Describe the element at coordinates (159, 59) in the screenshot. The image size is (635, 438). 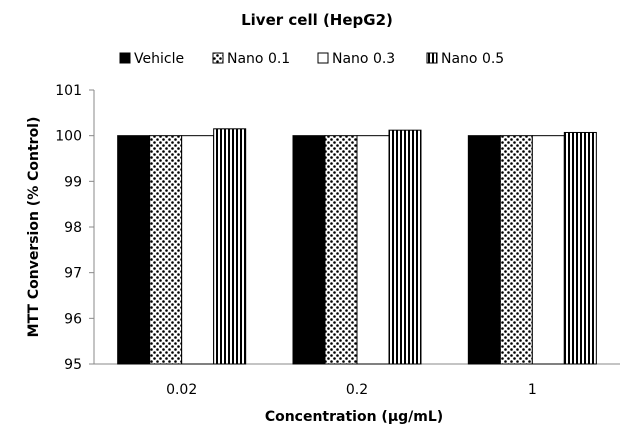
I see `legend-label: Vehicle` at that location.